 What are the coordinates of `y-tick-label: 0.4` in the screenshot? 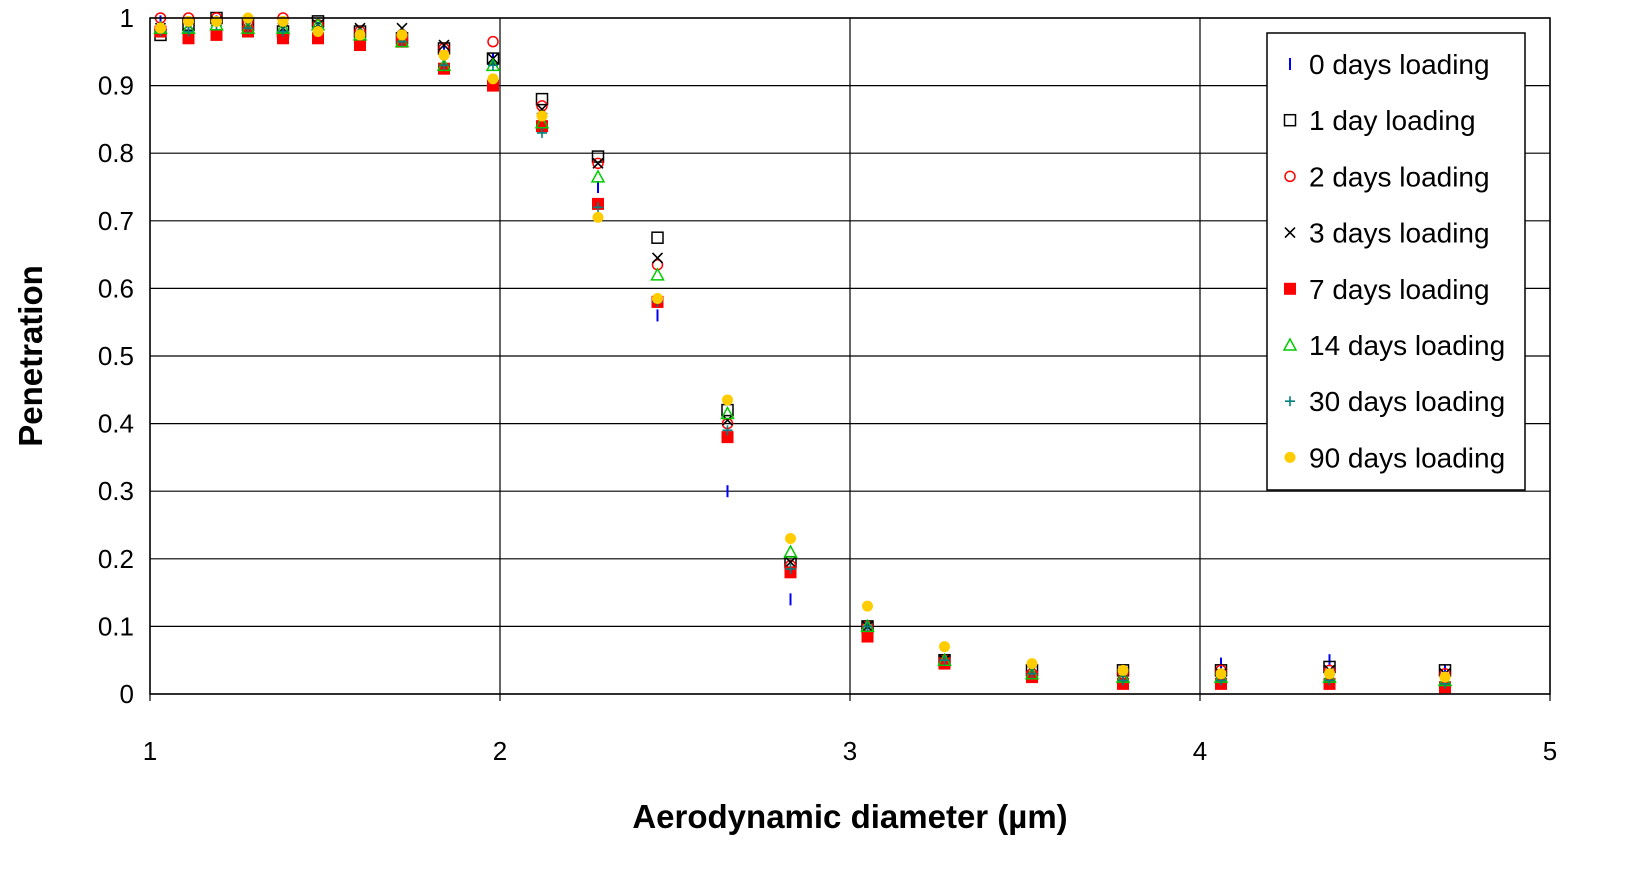 It's located at (116, 424).